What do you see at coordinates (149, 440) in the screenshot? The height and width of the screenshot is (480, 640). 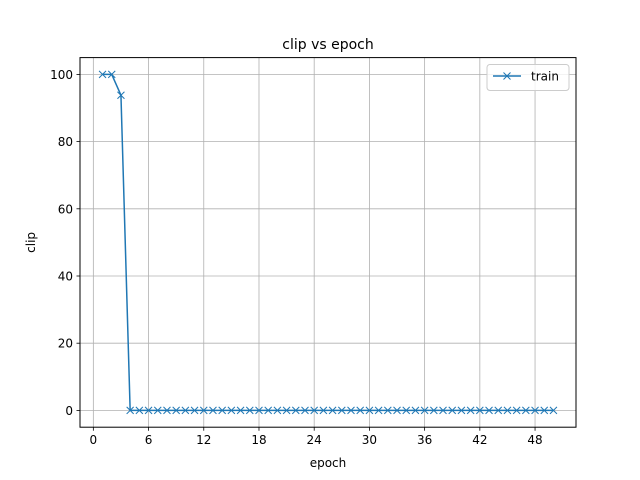 I see `x-tick-label: 6` at bounding box center [149, 440].